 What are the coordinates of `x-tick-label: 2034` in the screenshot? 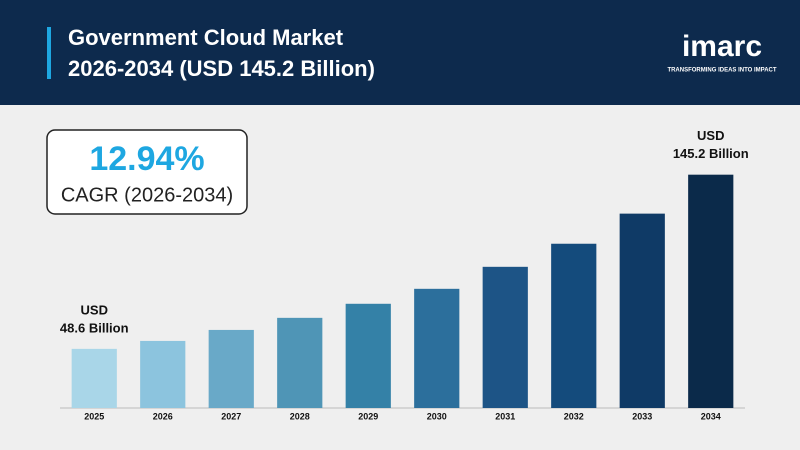 It's located at (711, 416).